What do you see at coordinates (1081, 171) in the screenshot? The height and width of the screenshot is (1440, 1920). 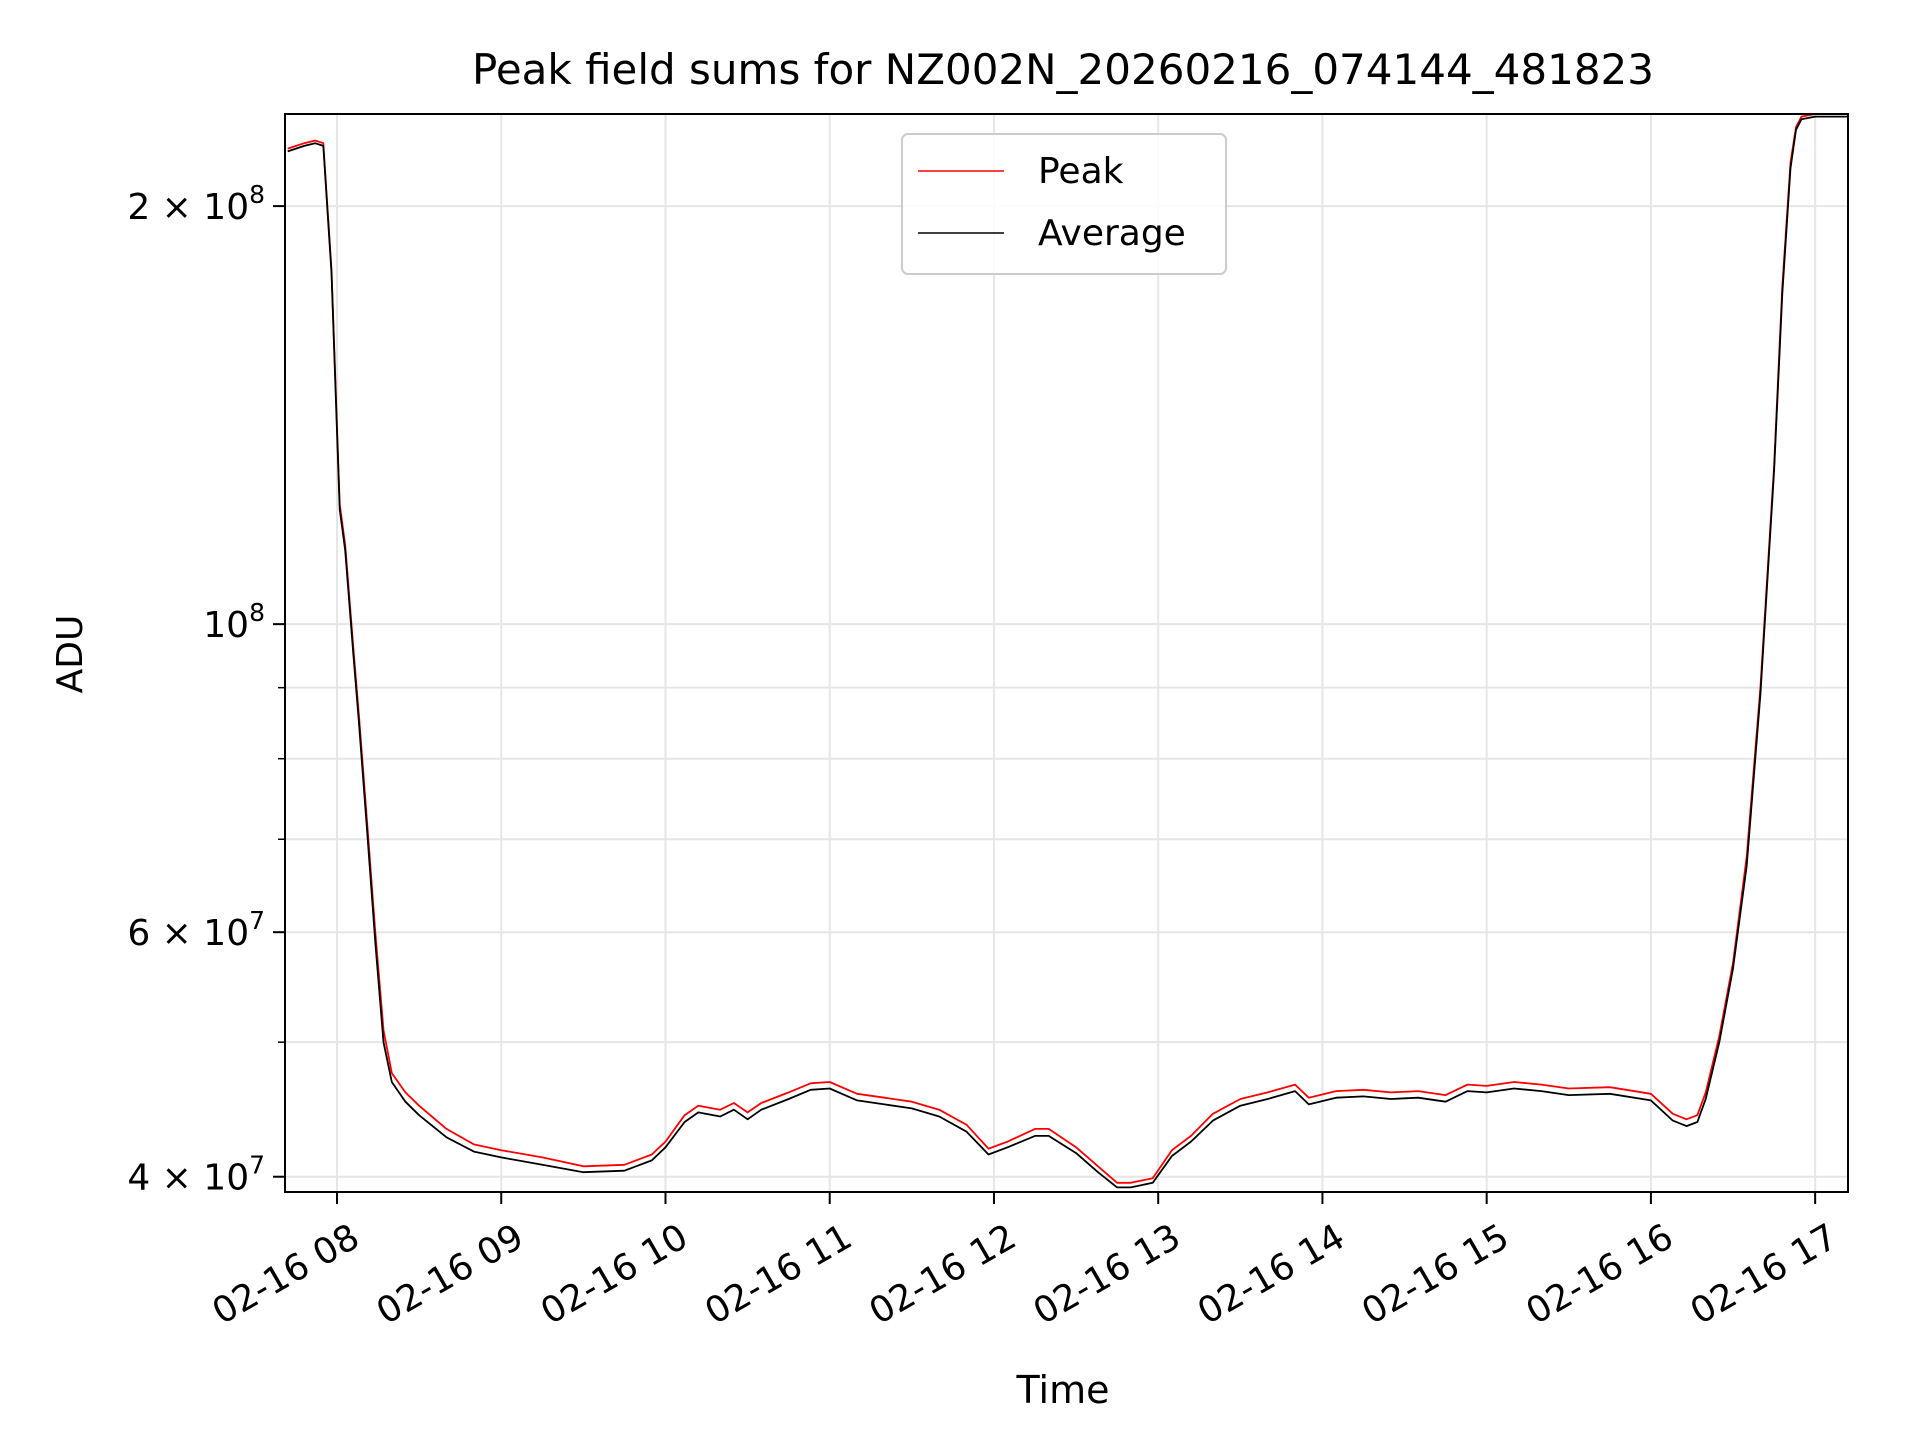 I see `legend-label-peak: Peak` at bounding box center [1081, 171].